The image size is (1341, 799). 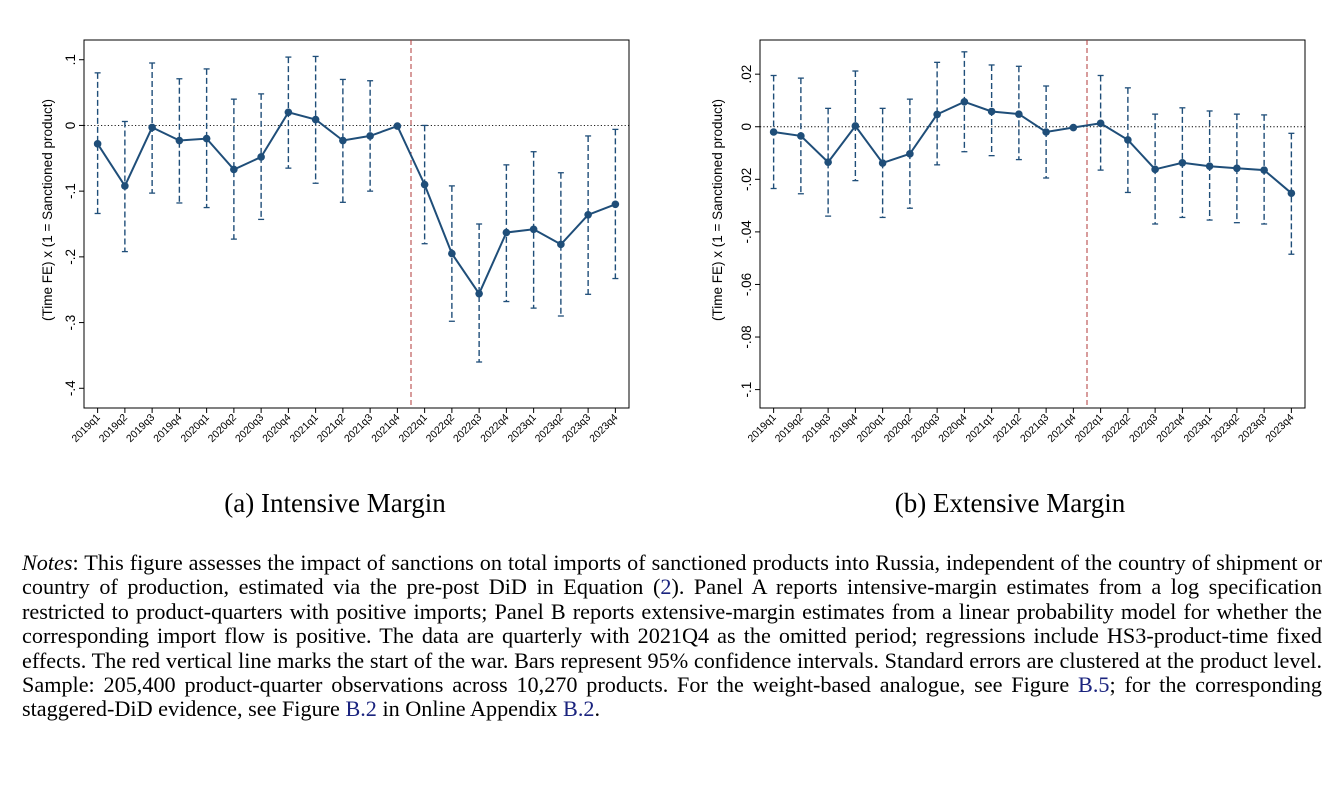 I want to click on equation-ref-link: 2, so click(x=666, y=587).